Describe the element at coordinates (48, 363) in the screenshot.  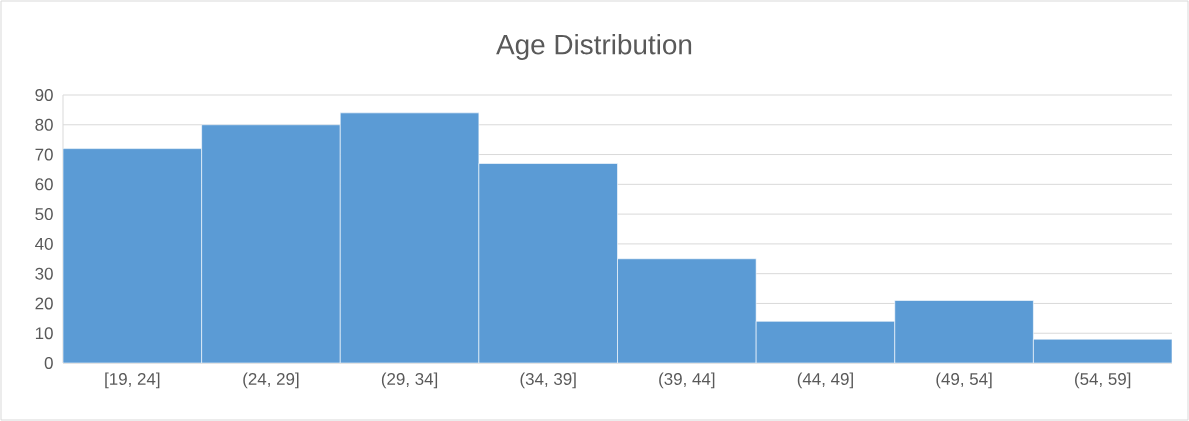
I see `y-tick-label: 0` at that location.